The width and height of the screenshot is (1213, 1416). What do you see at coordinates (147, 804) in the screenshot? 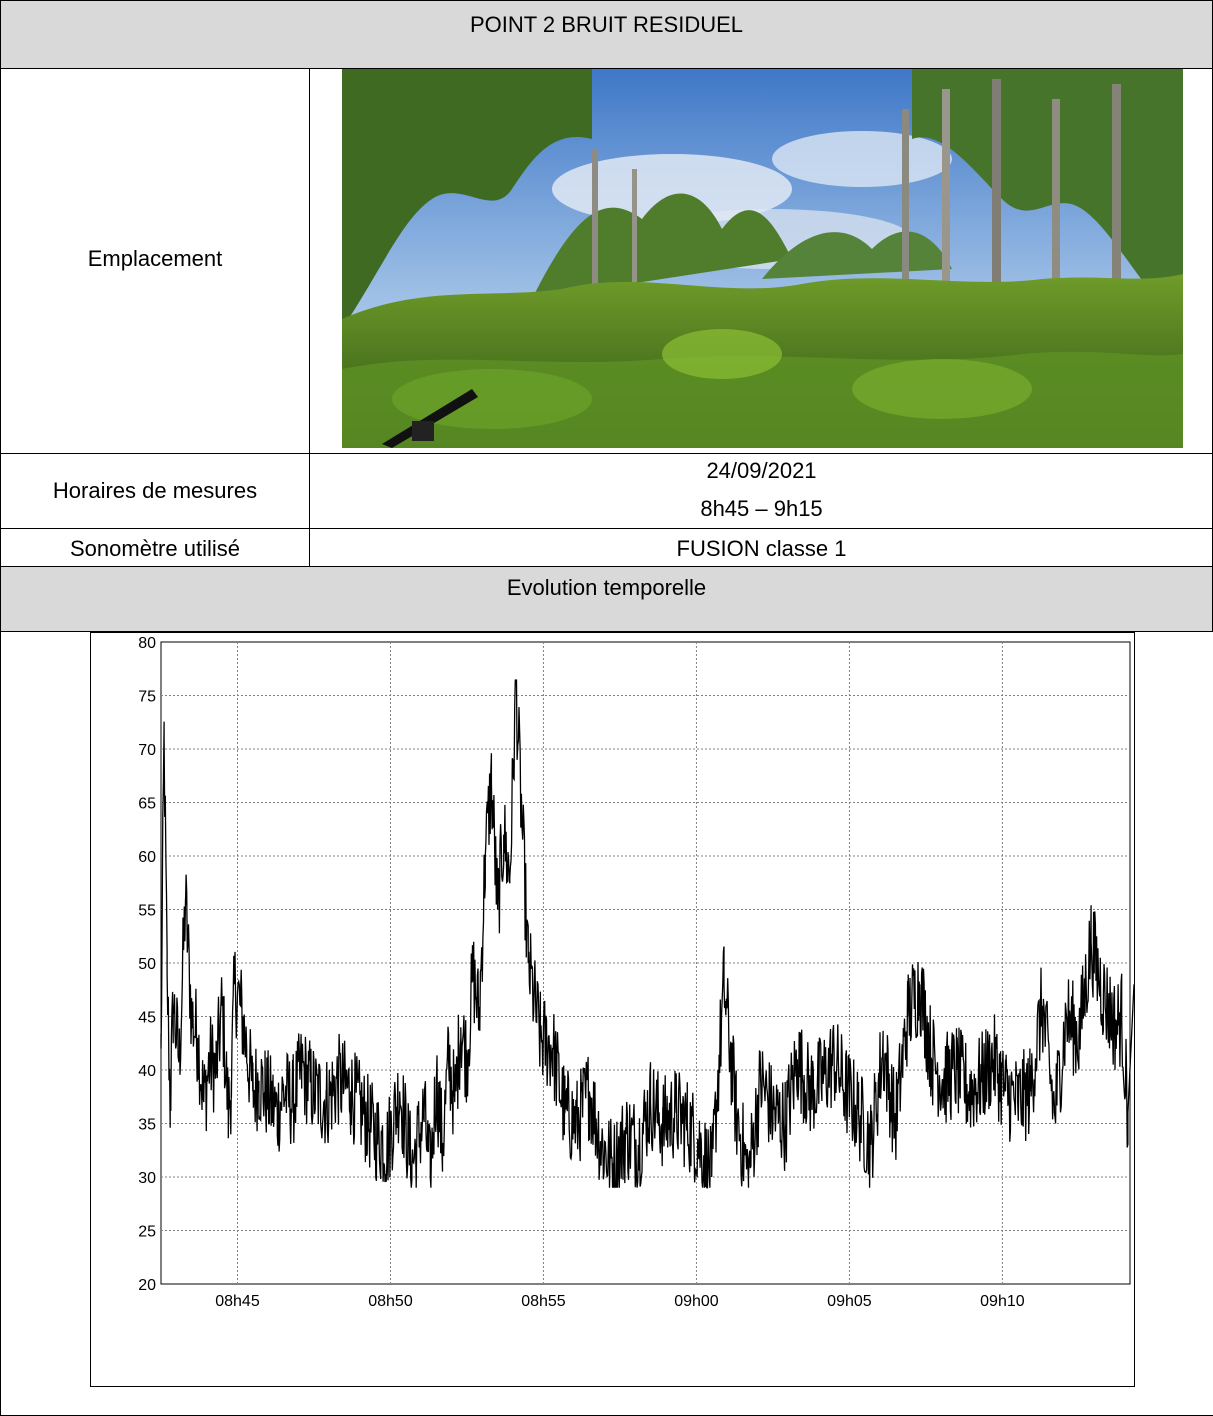
I see `y-tick-label: 65` at bounding box center [147, 804].